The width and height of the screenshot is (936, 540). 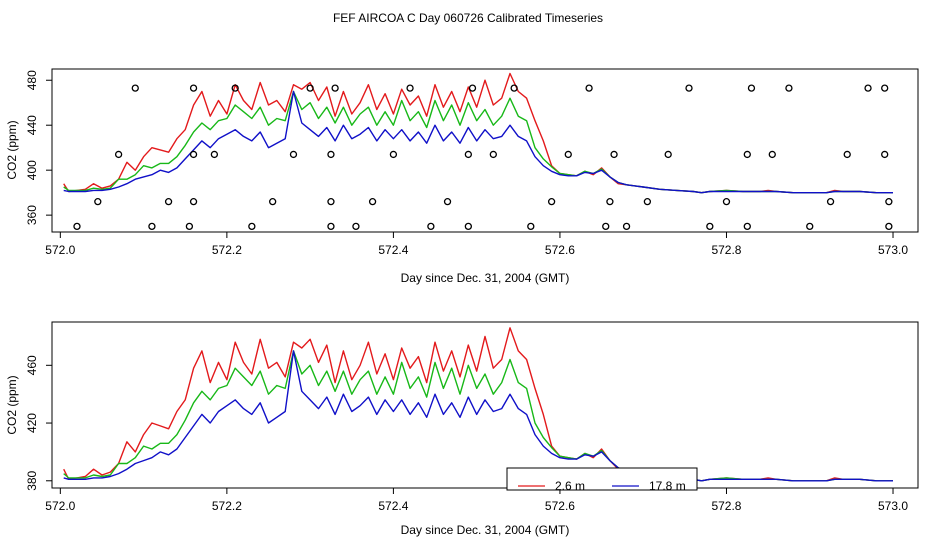 I want to click on bottom-x-axis-label: Day since Dec. 31, 2004 (GMT), so click(x=485, y=530).